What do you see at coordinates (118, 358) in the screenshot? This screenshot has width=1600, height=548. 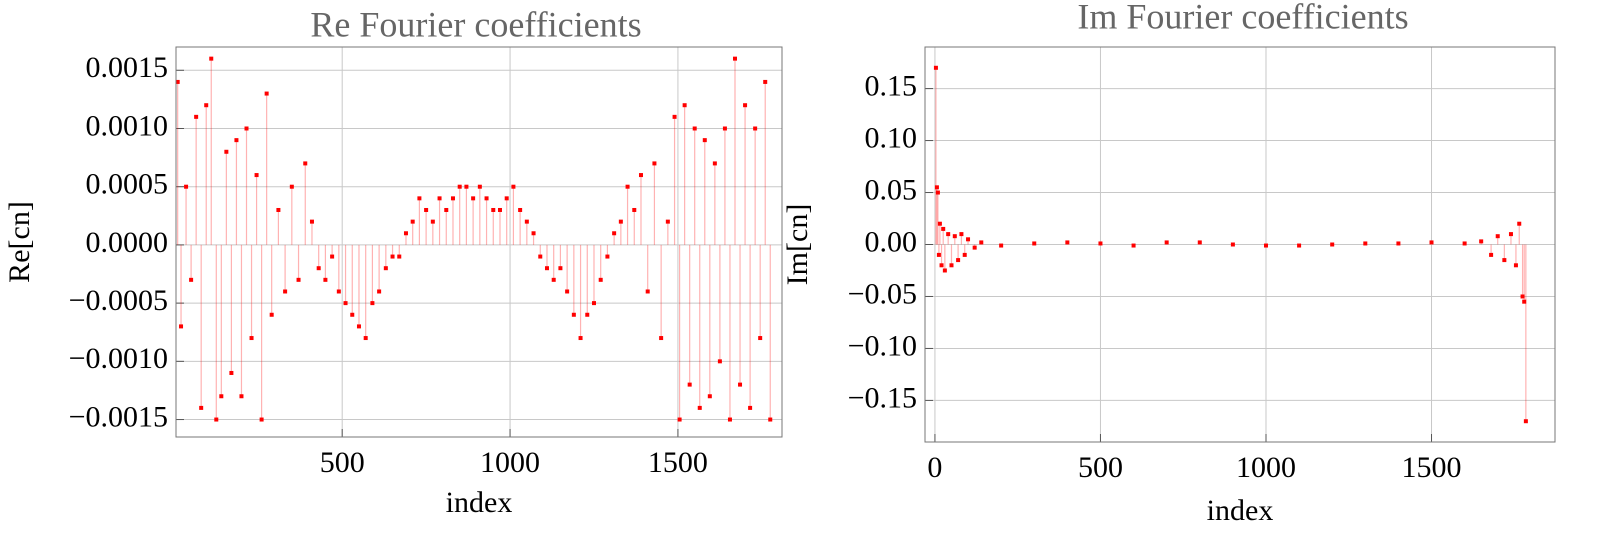 I see `y-tick-label: −0.0010` at bounding box center [118, 358].